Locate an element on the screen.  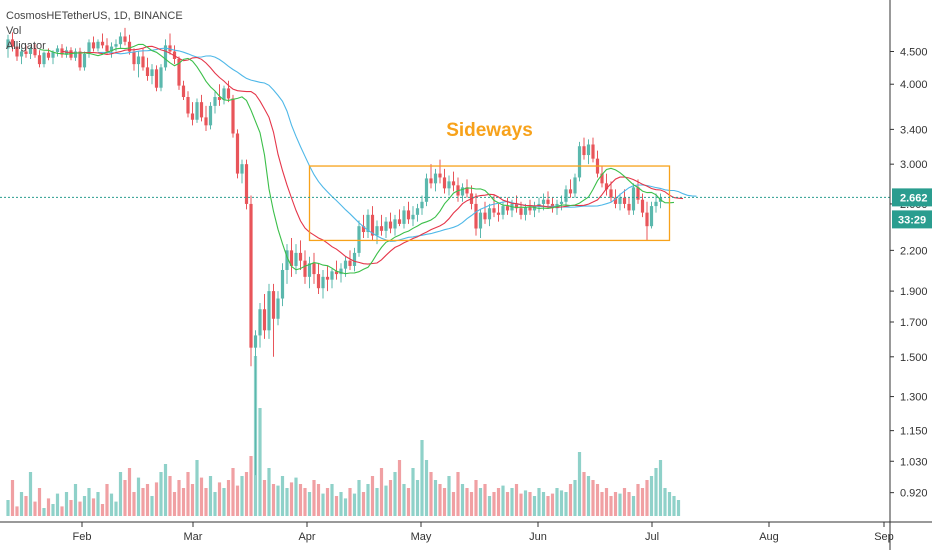
last-price-value: 2.662 is located at coordinates (914, 198).